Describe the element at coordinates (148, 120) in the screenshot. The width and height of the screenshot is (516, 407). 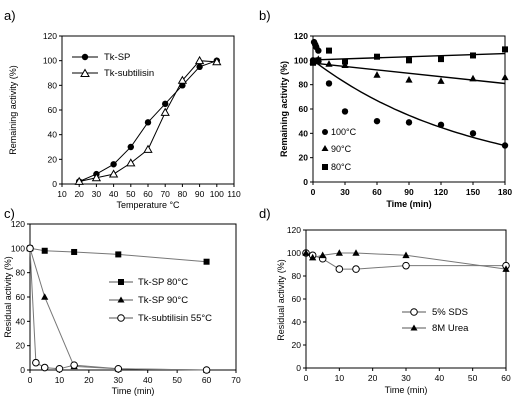
I see `panel-a-series` at that location.